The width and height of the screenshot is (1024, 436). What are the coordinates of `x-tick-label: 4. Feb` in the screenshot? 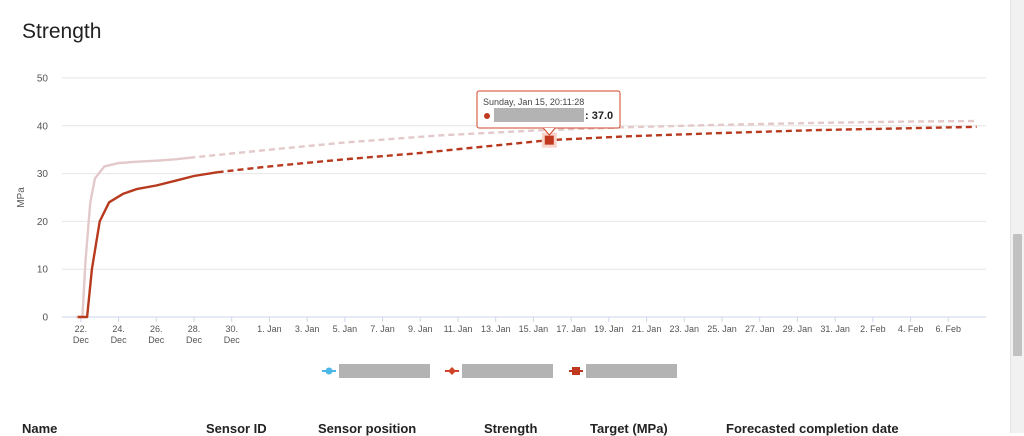 It's located at (911, 329).